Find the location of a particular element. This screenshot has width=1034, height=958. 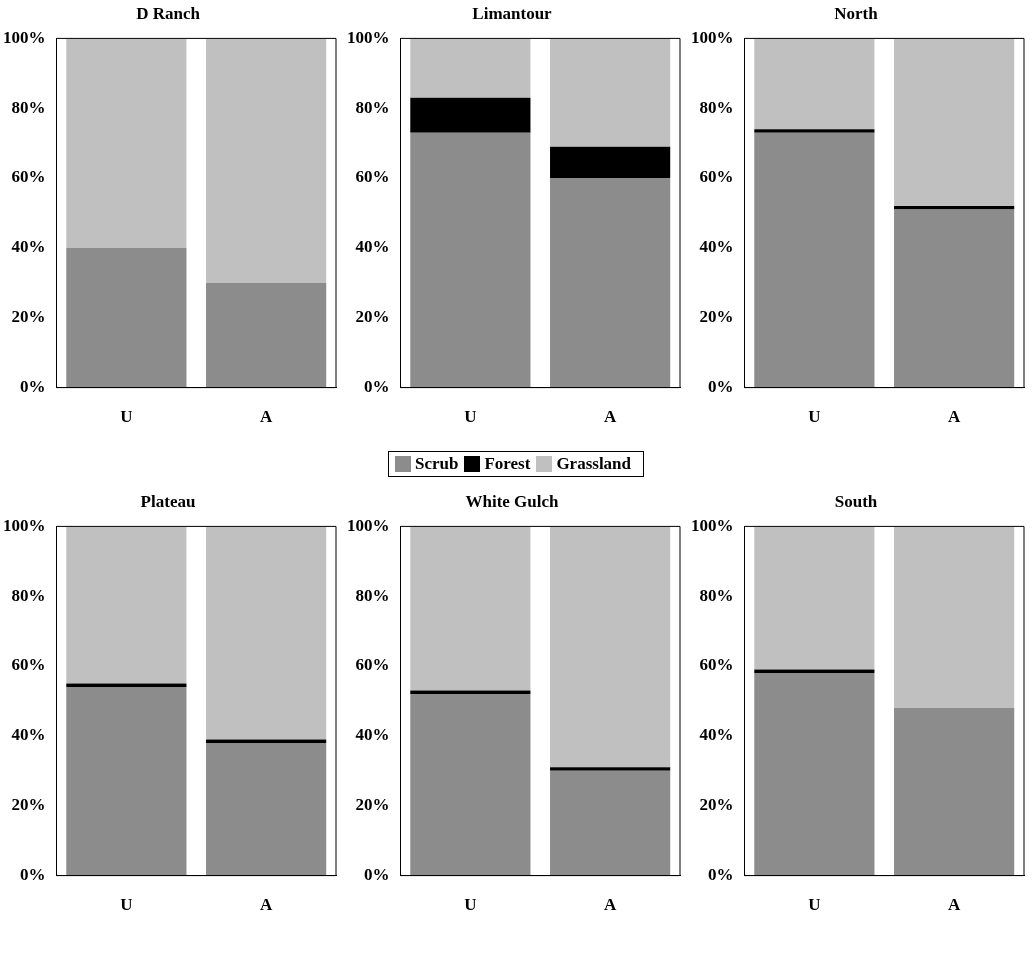

chart-title: Plateau is located at coordinates (168, 501).